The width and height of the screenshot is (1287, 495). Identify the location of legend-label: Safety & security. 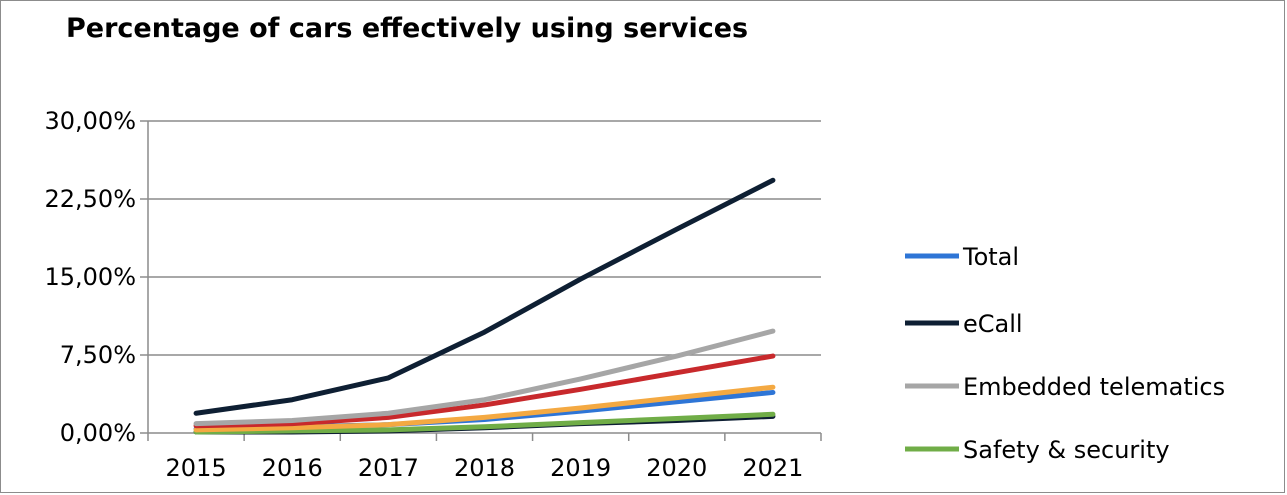
(1066, 450).